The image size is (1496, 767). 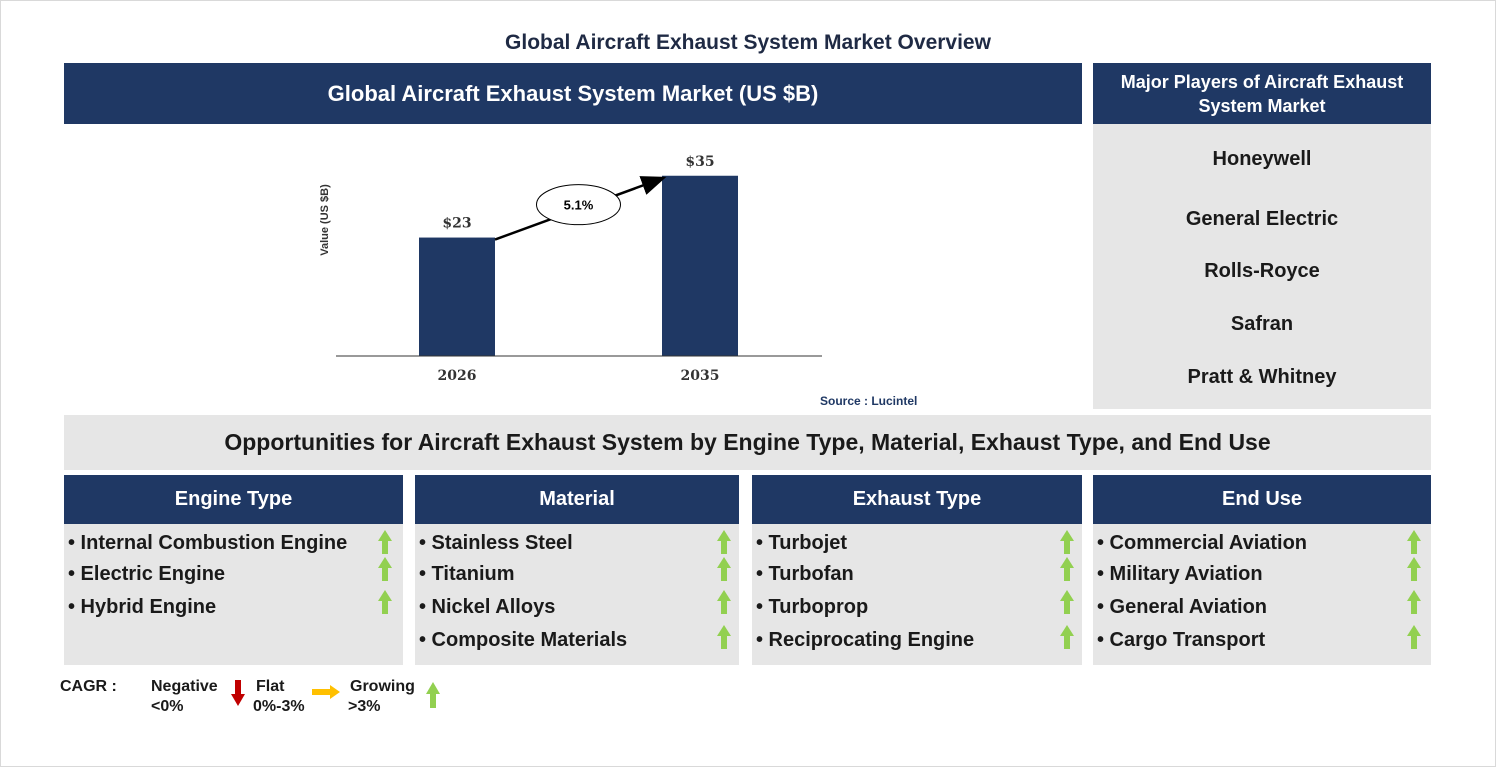 I want to click on player-honeywell: Honeywell, so click(x=1262, y=159).